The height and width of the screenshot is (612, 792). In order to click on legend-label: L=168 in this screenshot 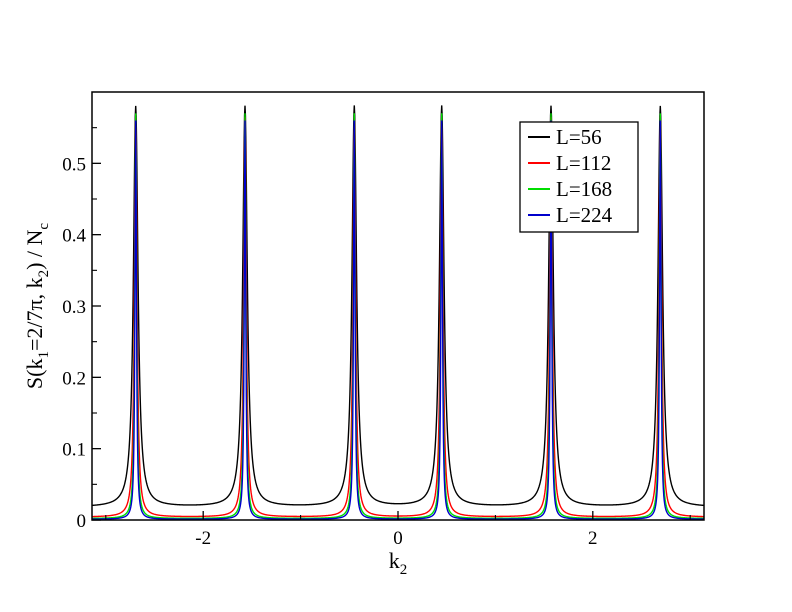, I will do `click(584, 189)`.